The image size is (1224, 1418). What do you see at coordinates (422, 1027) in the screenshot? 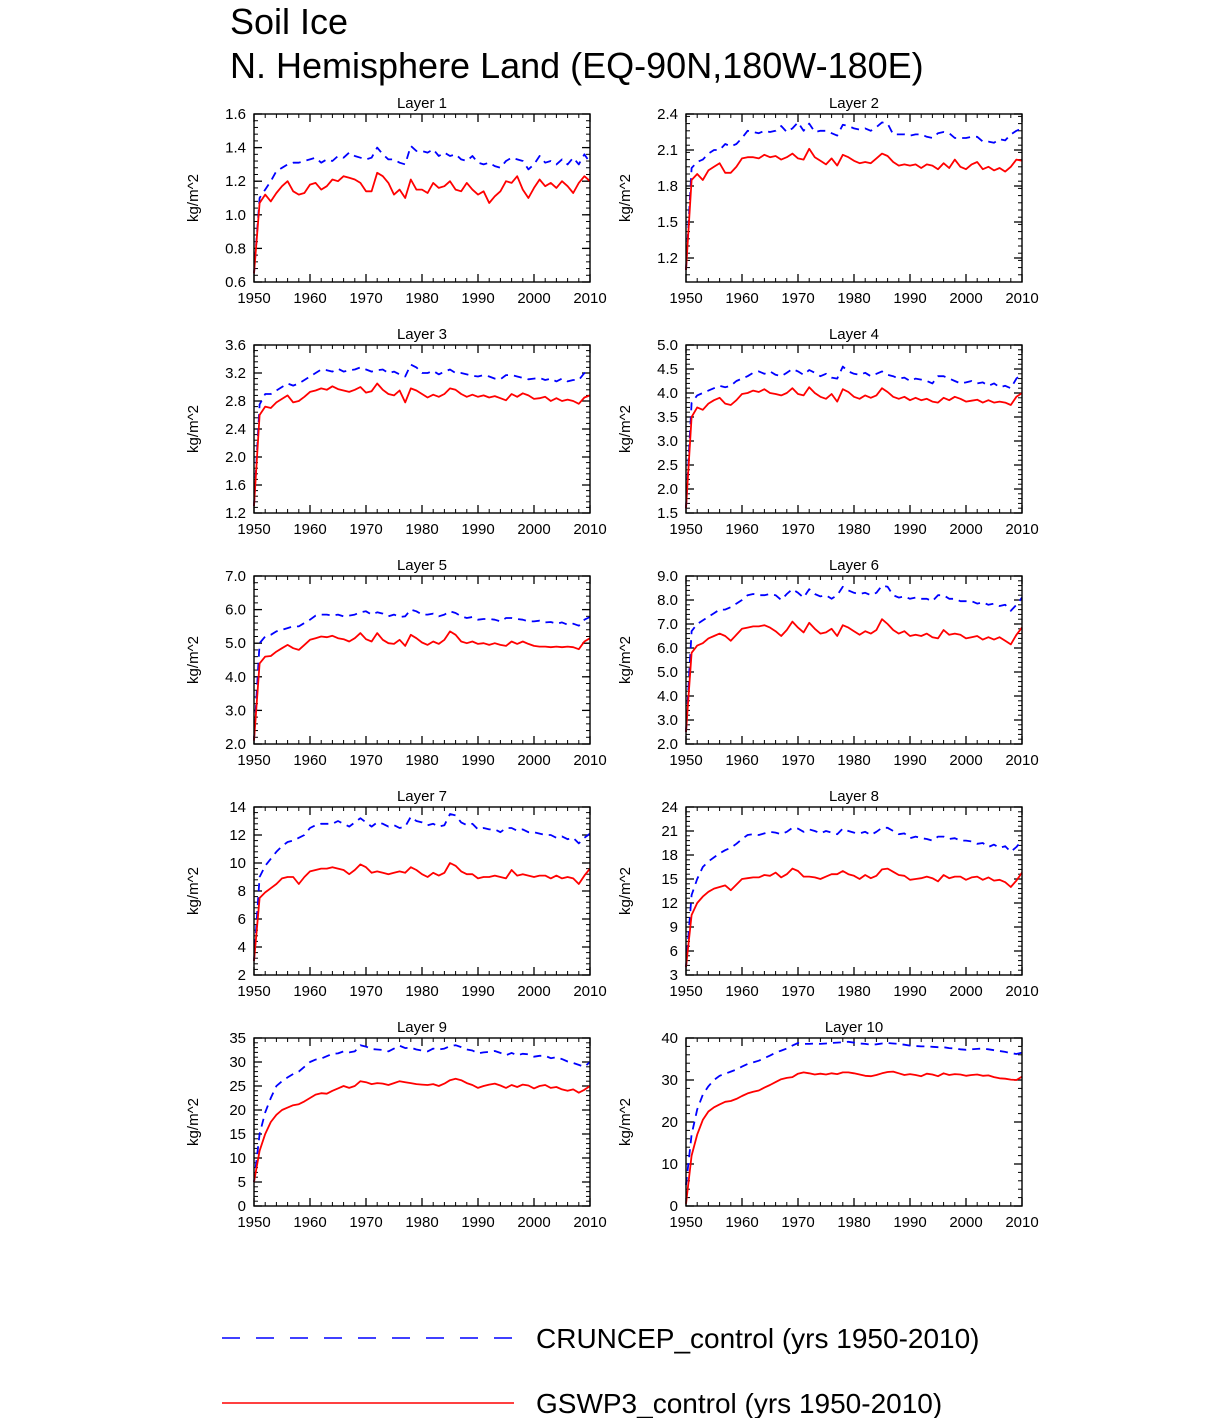
I see `panel-title: Layer 9` at bounding box center [422, 1027].